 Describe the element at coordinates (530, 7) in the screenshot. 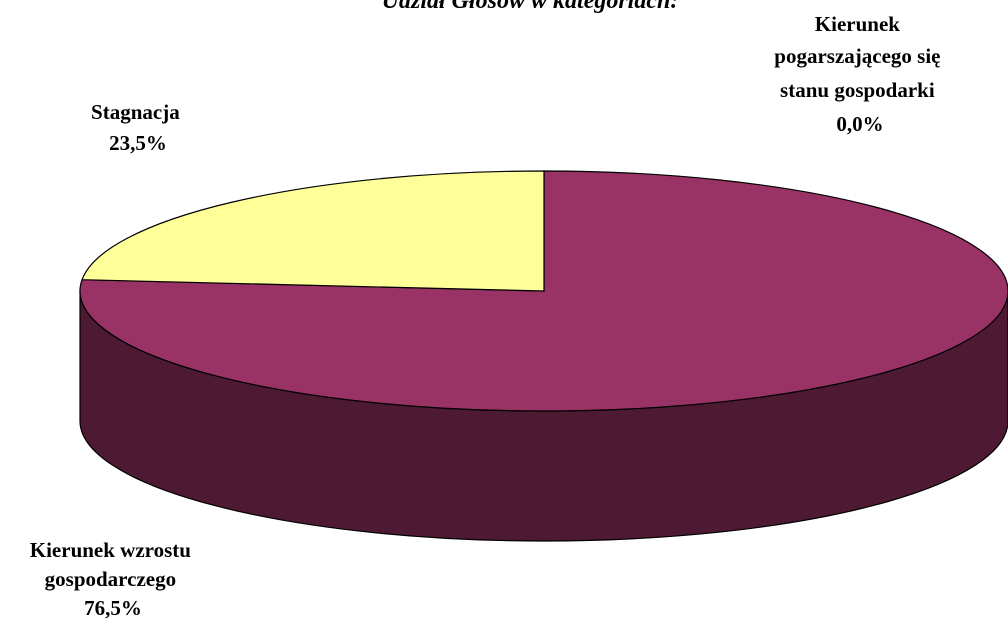

I see `chart-title: Udział Głosów w kategoriach:` at that location.